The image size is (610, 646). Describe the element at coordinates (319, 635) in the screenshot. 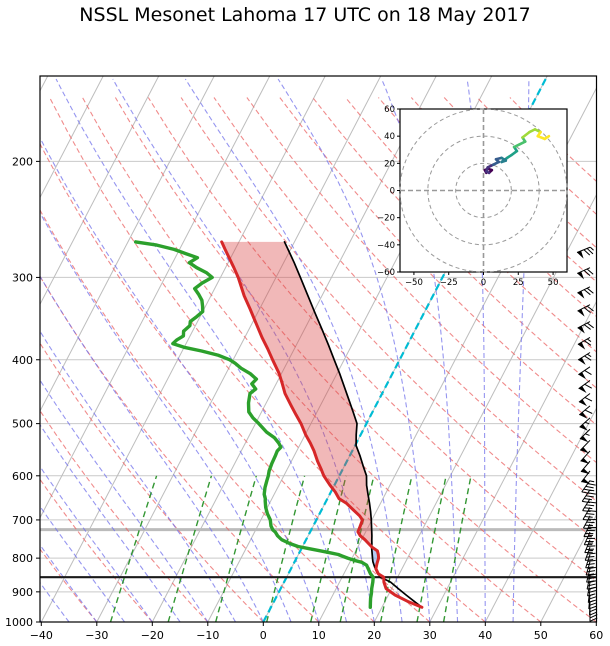

I see `x-tick-label: 10` at that location.